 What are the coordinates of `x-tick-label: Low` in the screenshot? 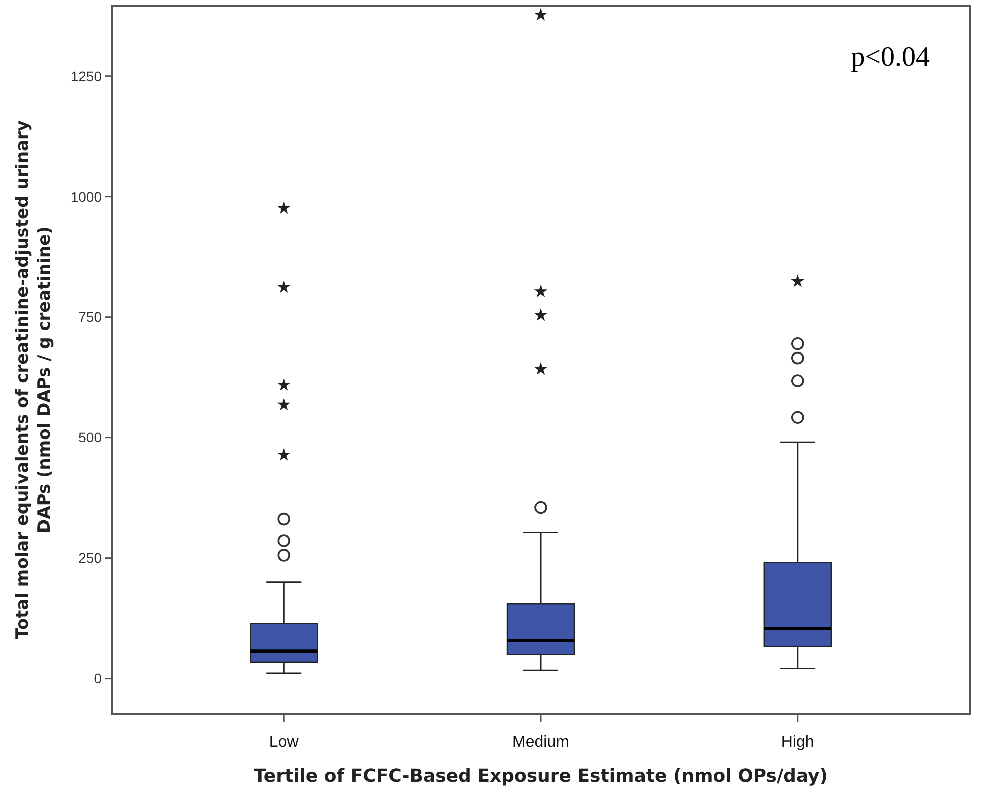 It's located at (284, 742).